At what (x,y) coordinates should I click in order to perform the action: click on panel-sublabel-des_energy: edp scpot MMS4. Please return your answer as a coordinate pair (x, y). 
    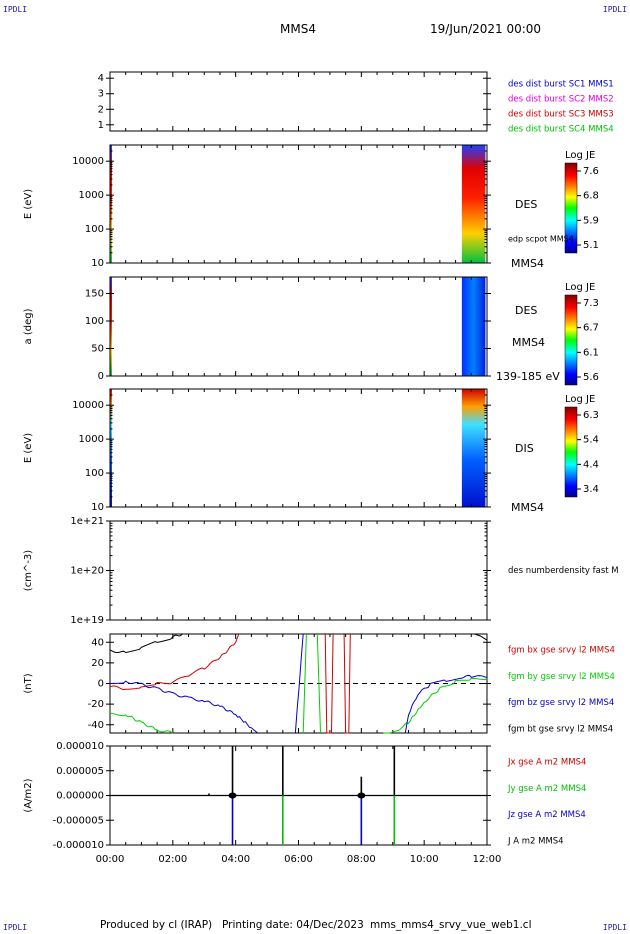
    Looking at the image, I should click on (541, 239).